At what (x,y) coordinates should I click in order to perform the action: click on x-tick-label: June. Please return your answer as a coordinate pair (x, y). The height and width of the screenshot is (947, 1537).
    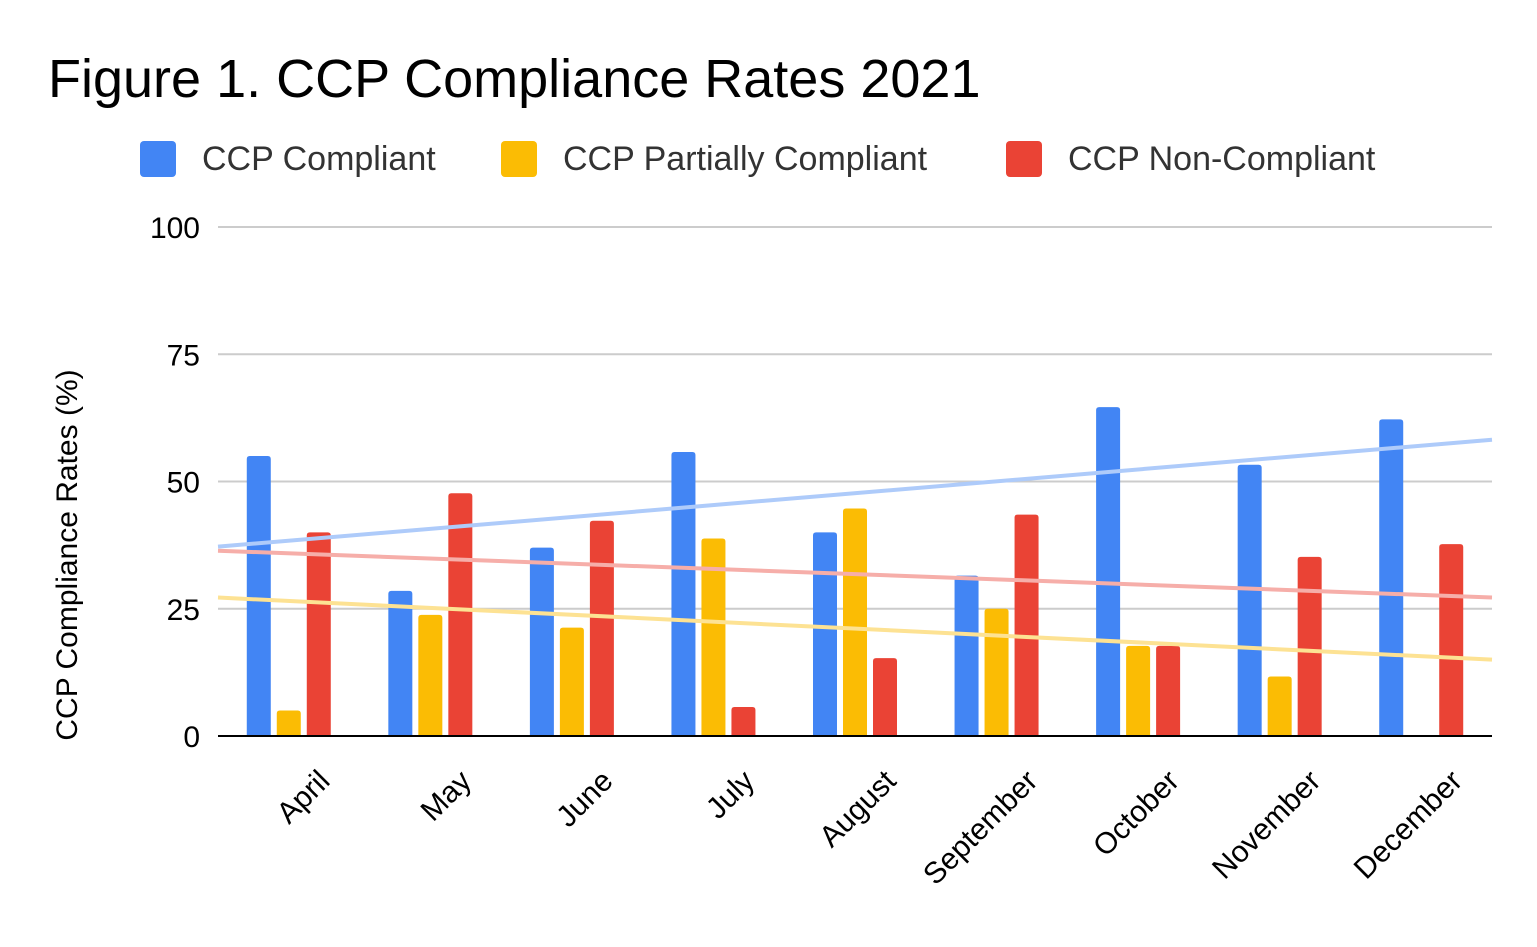
    Looking at the image, I should click on (584, 798).